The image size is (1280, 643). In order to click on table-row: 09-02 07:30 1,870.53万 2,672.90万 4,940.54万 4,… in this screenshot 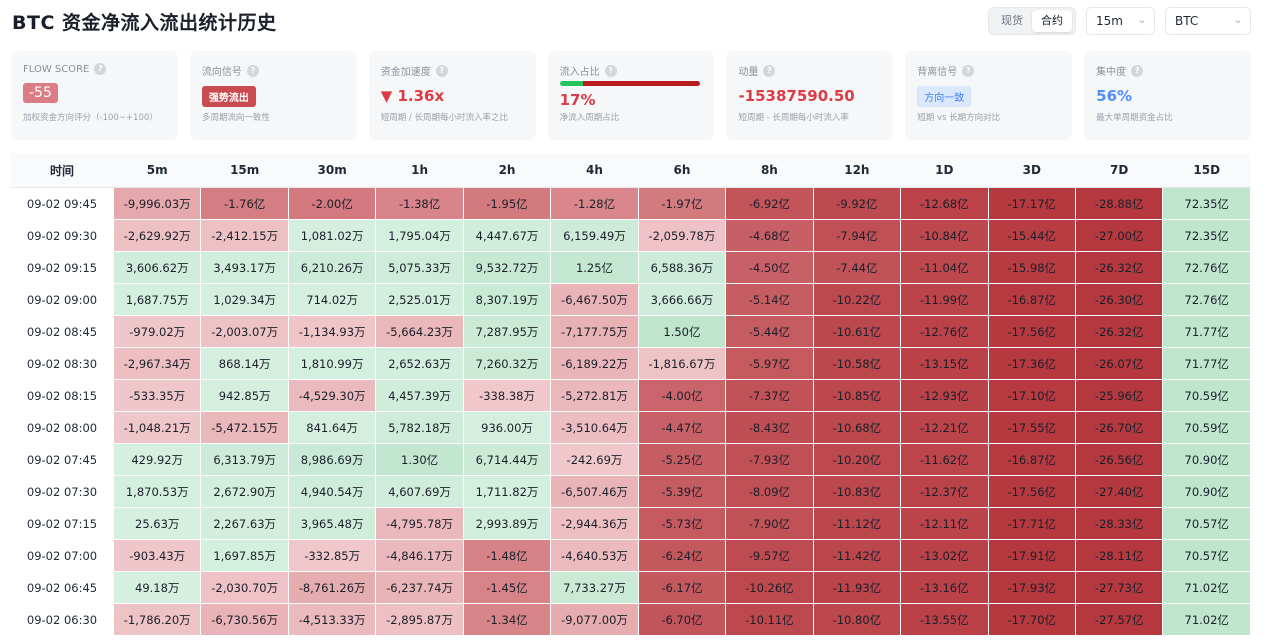, I will do `click(630, 491)`.